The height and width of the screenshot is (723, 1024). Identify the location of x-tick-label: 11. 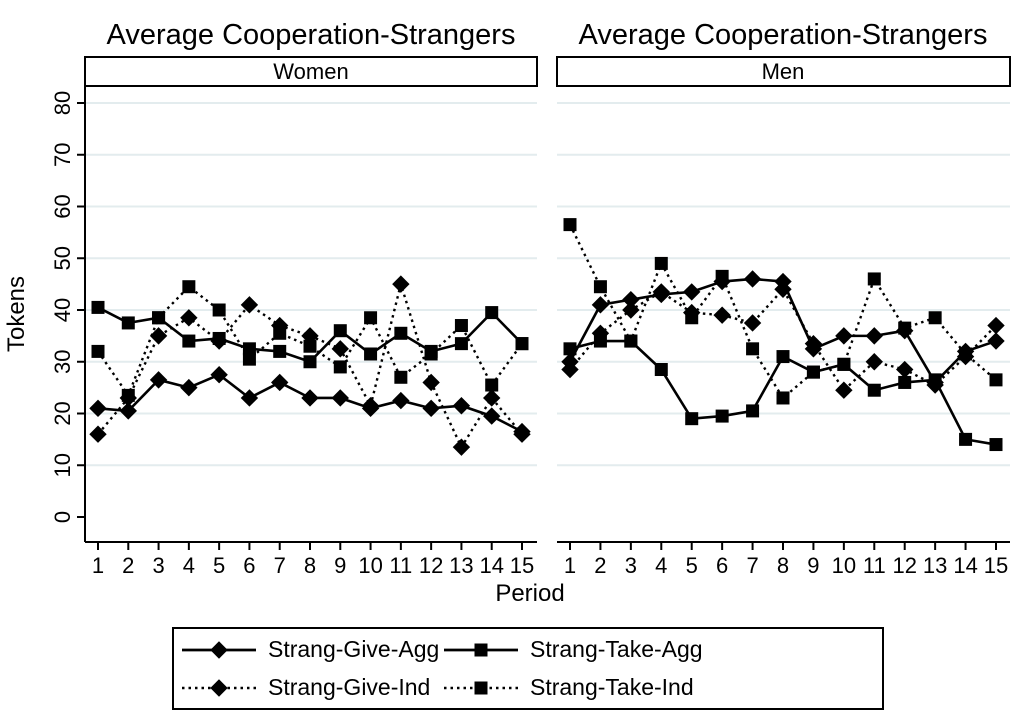
(400, 565).